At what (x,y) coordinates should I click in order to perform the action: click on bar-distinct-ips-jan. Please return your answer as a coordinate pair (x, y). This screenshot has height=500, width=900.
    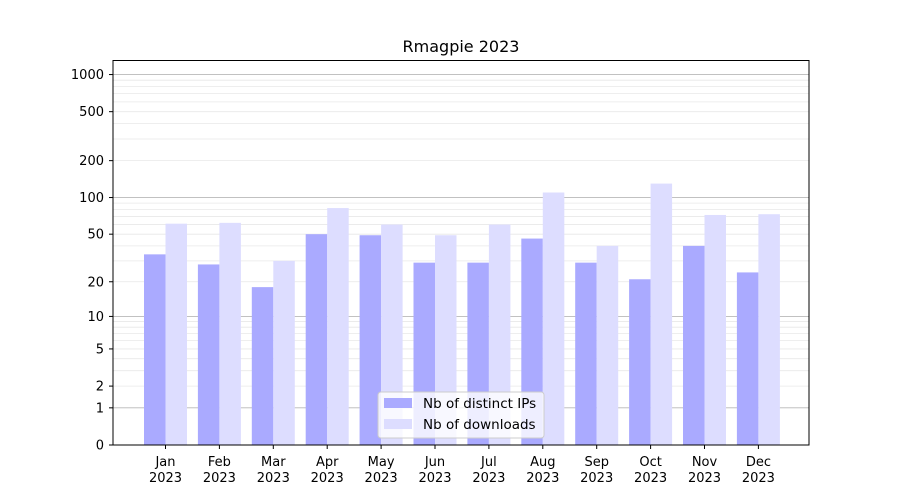
    Looking at the image, I should click on (155, 349).